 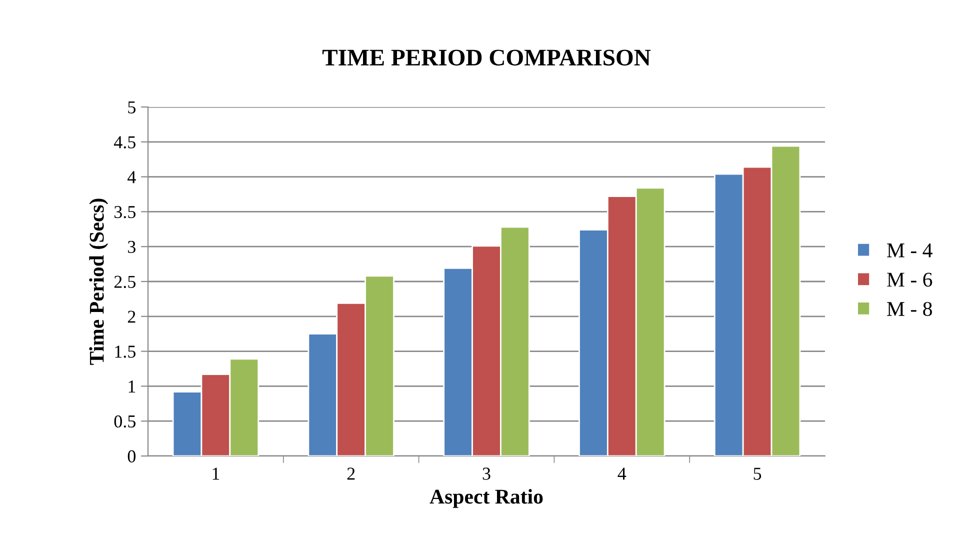 I want to click on x-tick-label: 3, so click(x=486, y=474).